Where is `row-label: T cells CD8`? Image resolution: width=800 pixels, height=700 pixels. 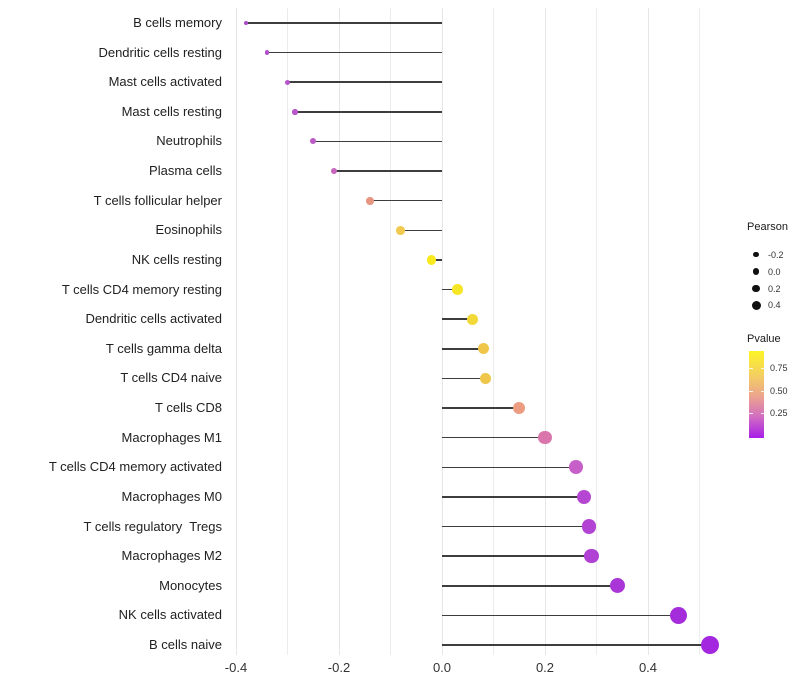
row-label: T cells CD8 is located at coordinates (188, 408).